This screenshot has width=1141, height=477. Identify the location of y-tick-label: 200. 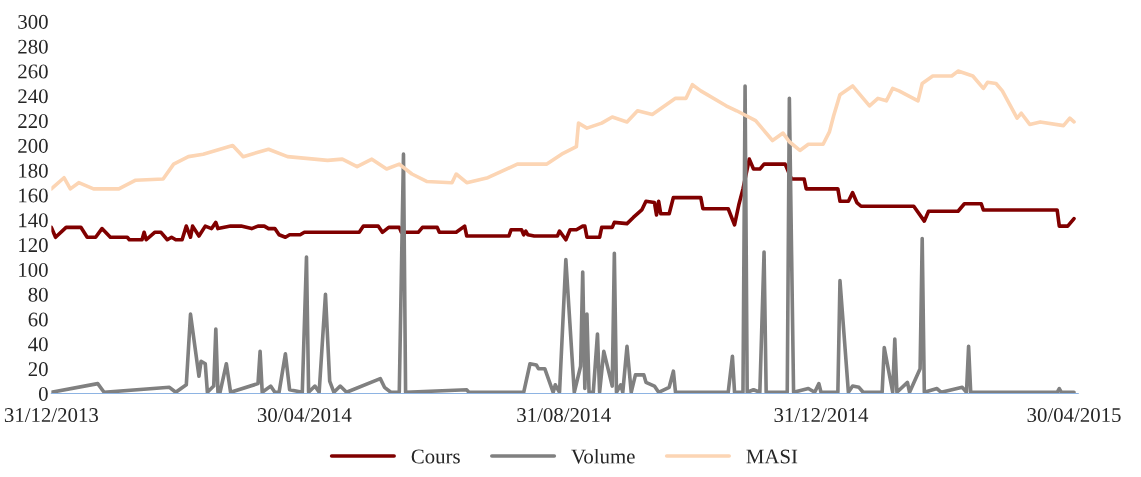
(33, 145).